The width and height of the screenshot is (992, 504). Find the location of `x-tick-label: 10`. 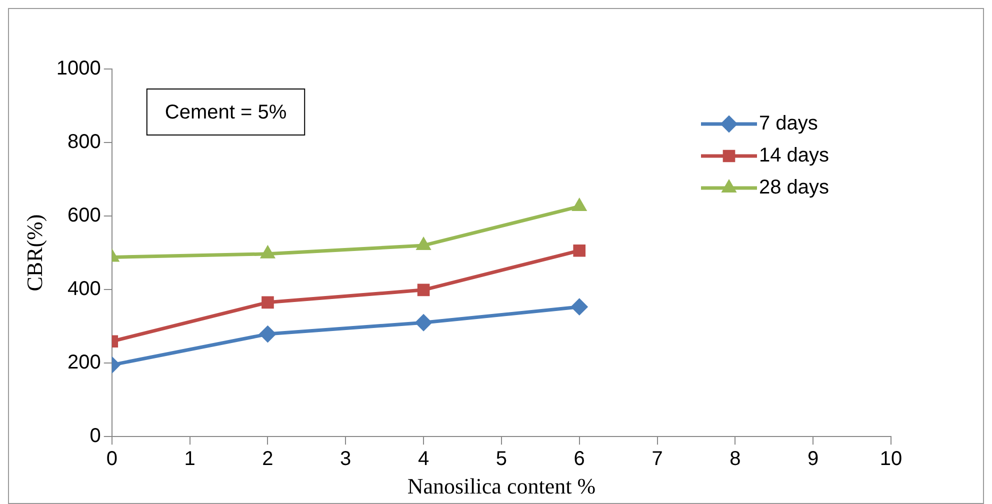

x-tick-label: 10 is located at coordinates (891, 459).